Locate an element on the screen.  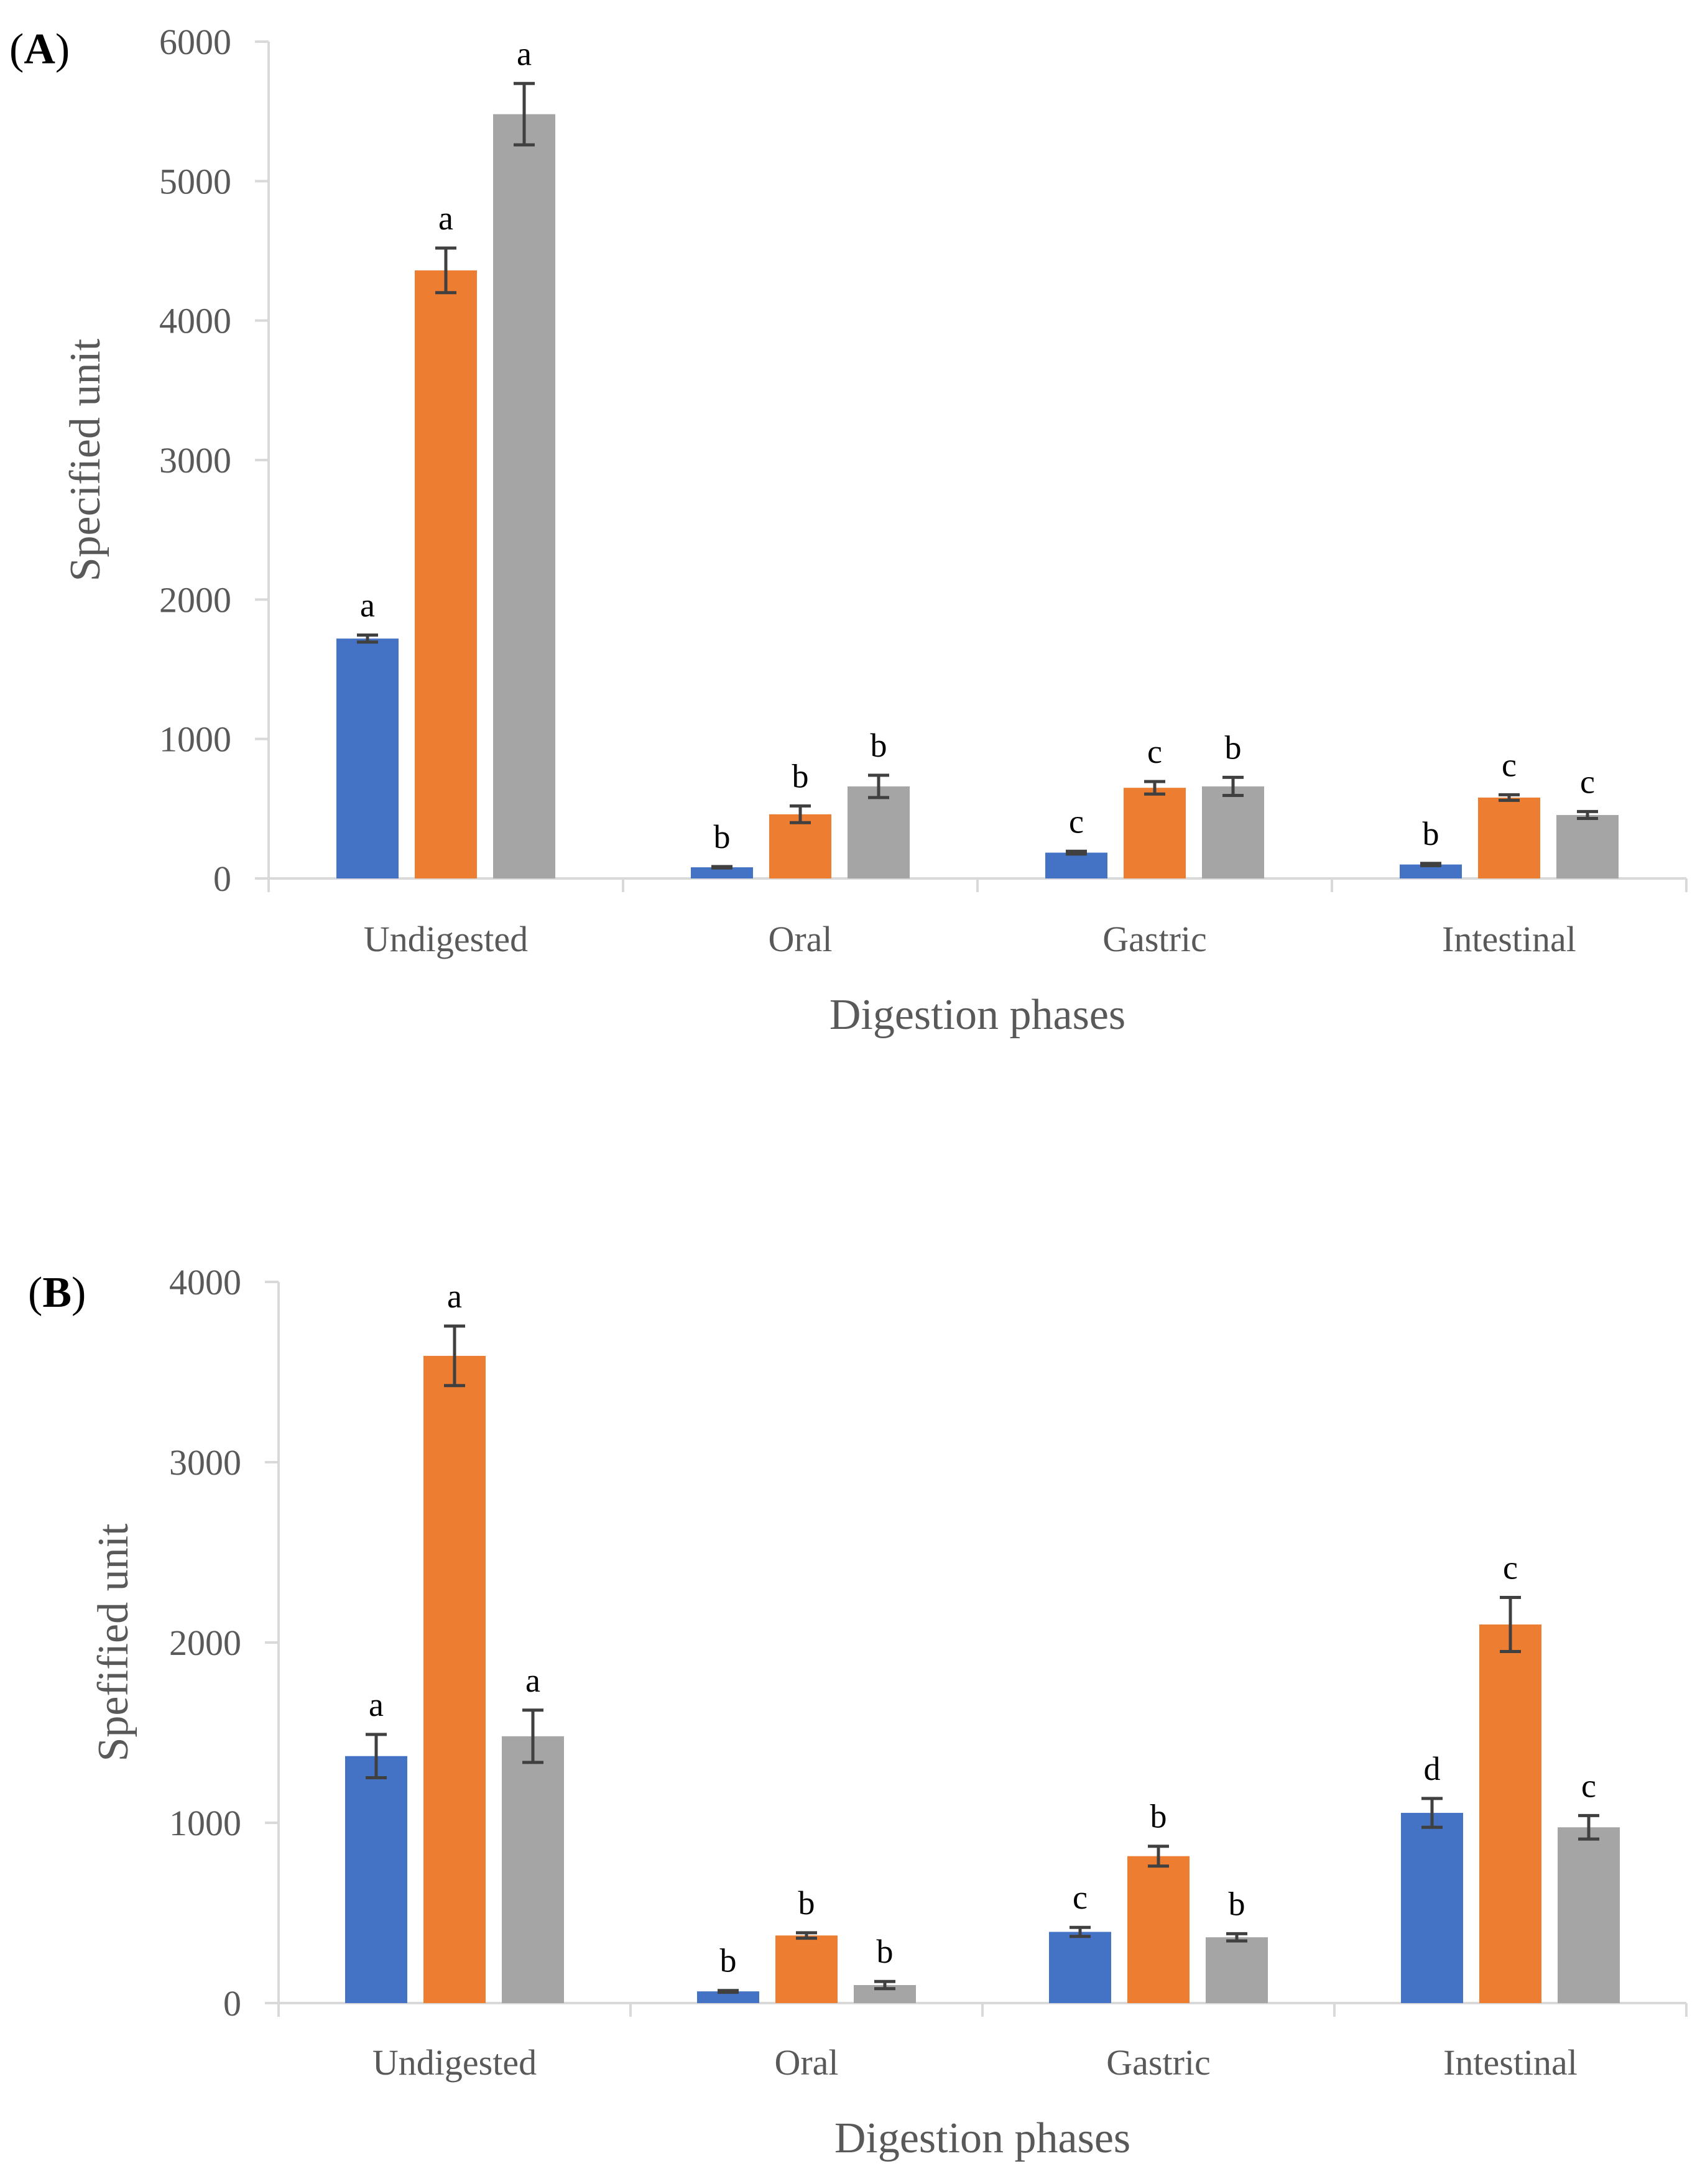
y-axis-title: Spefified unit is located at coordinates (113, 1642).